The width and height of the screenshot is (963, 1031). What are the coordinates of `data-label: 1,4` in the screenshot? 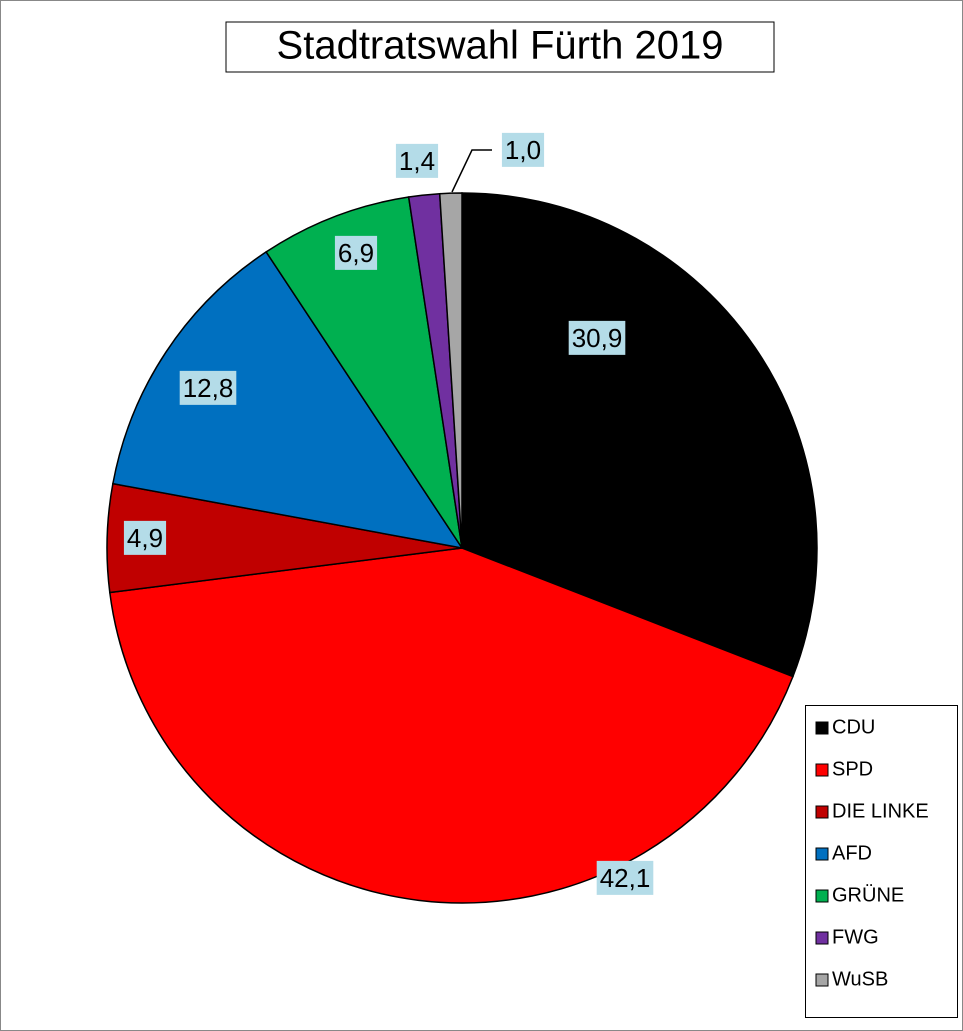 It's located at (417, 161).